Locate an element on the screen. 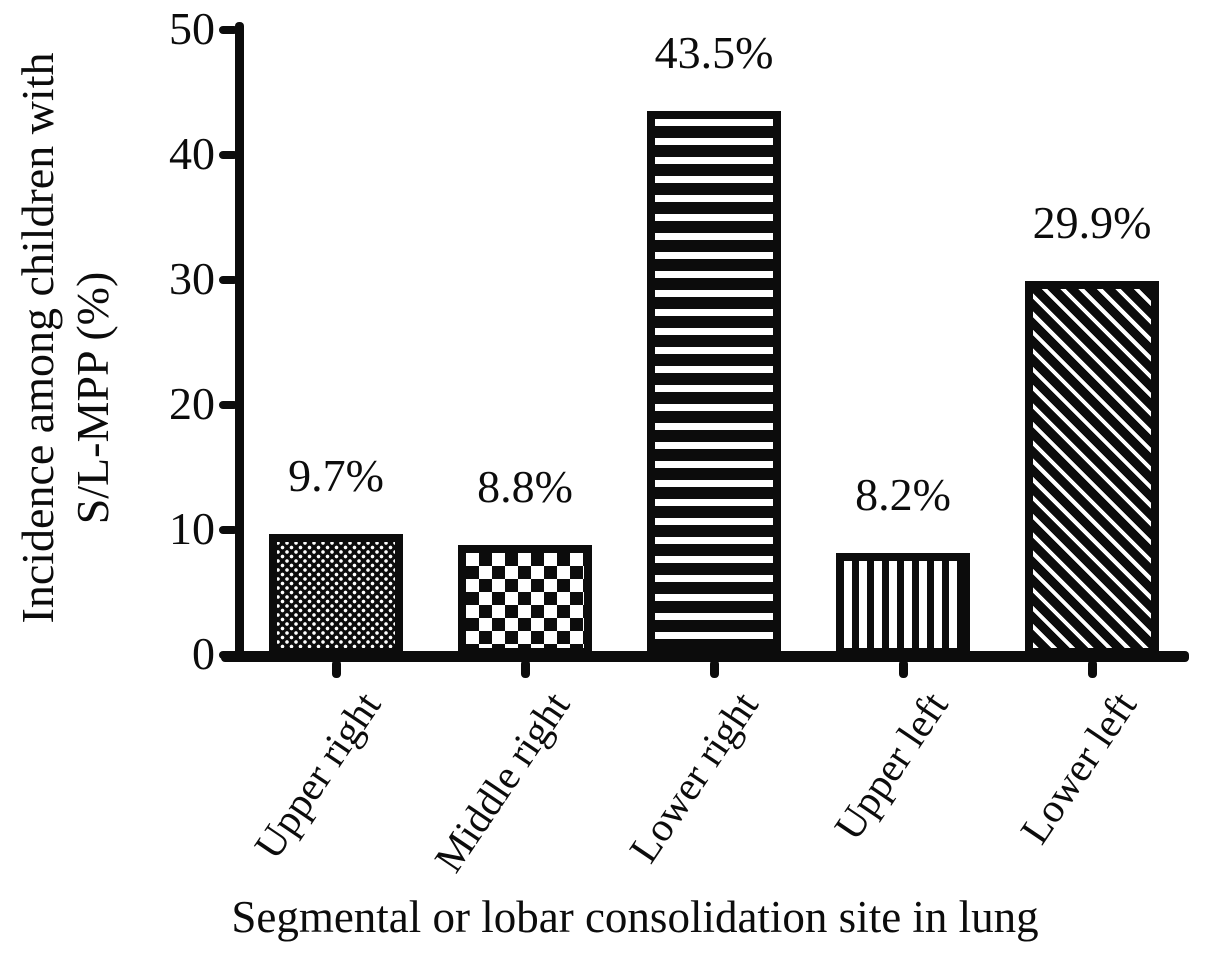 The height and width of the screenshot is (958, 1205). y-tick-label-30: 30 is located at coordinates (192, 279).